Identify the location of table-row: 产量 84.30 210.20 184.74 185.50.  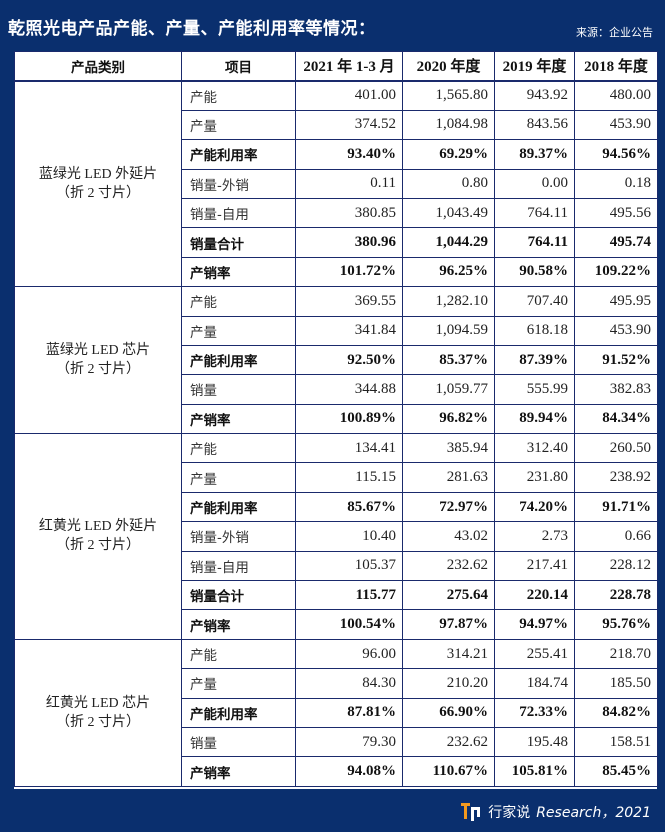
(336, 683).